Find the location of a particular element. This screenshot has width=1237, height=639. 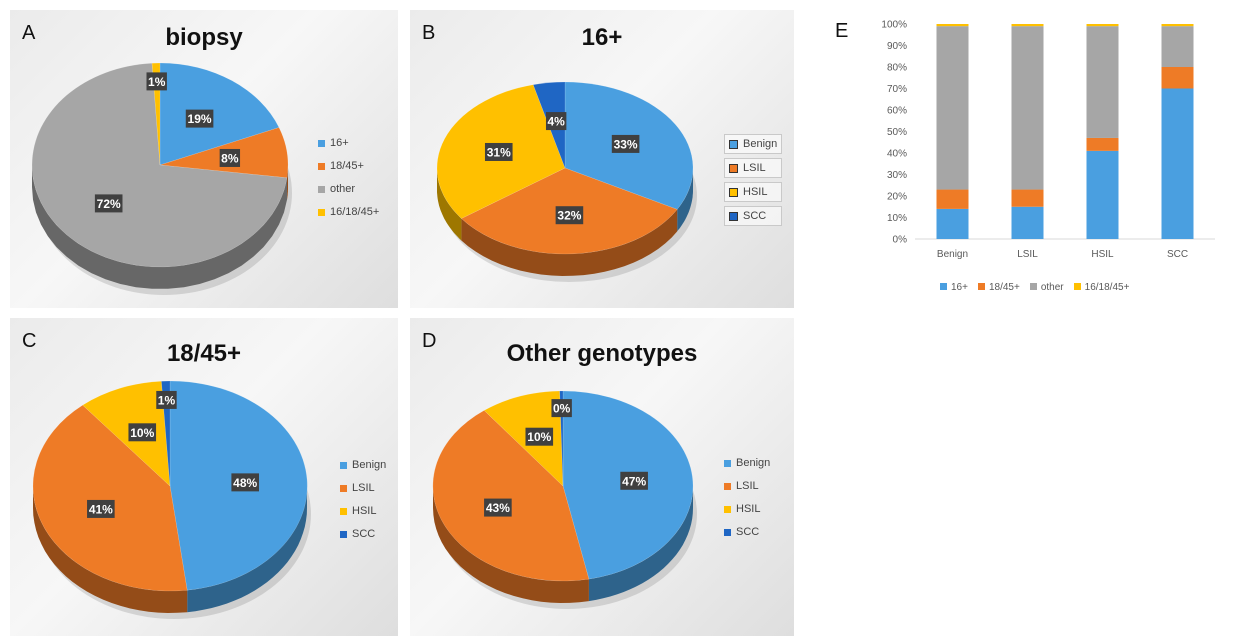

panel-letter: B is located at coordinates (429, 33).